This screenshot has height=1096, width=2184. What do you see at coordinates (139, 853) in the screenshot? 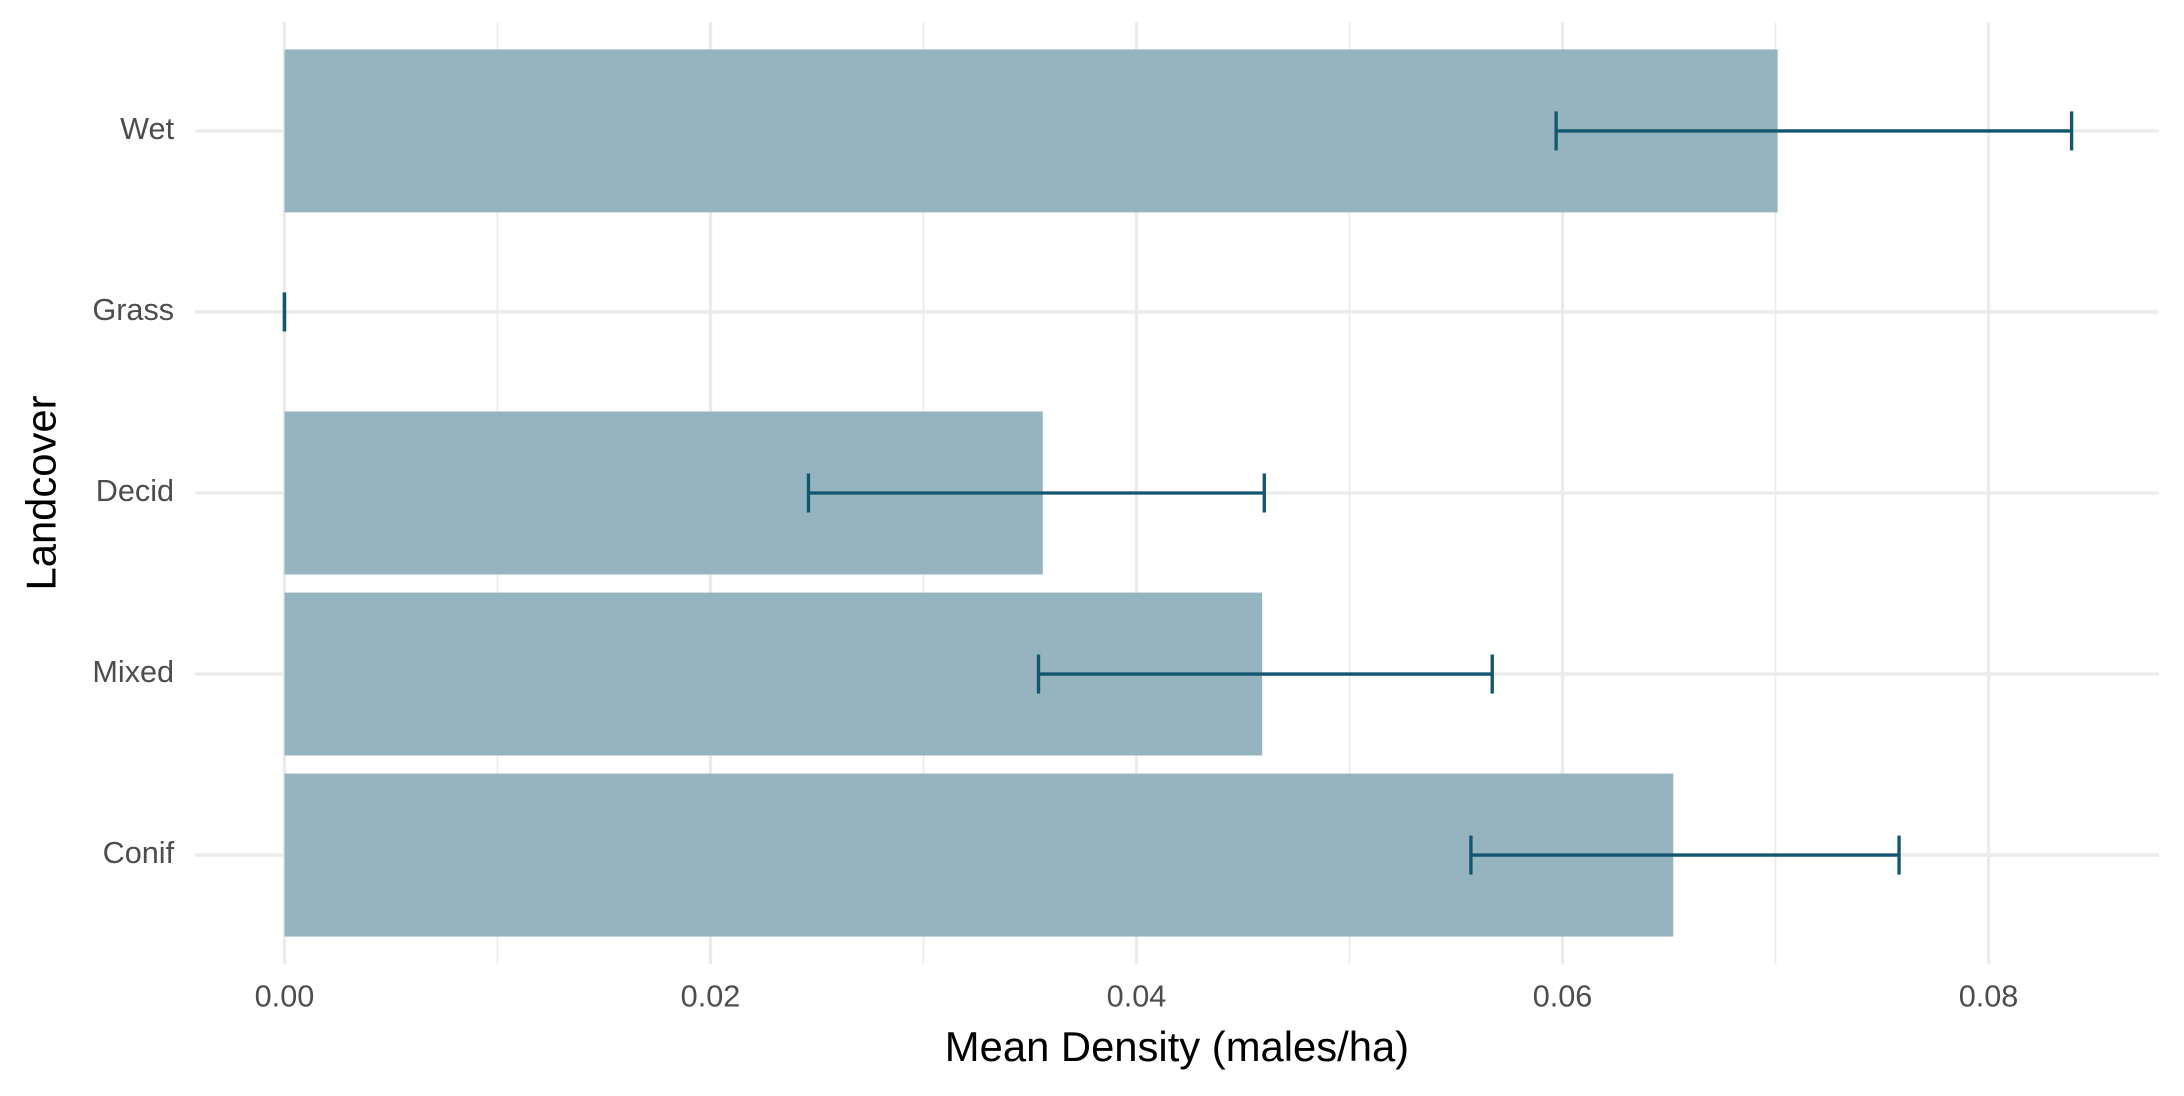
I see `y-tick-label: Conif` at bounding box center [139, 853].